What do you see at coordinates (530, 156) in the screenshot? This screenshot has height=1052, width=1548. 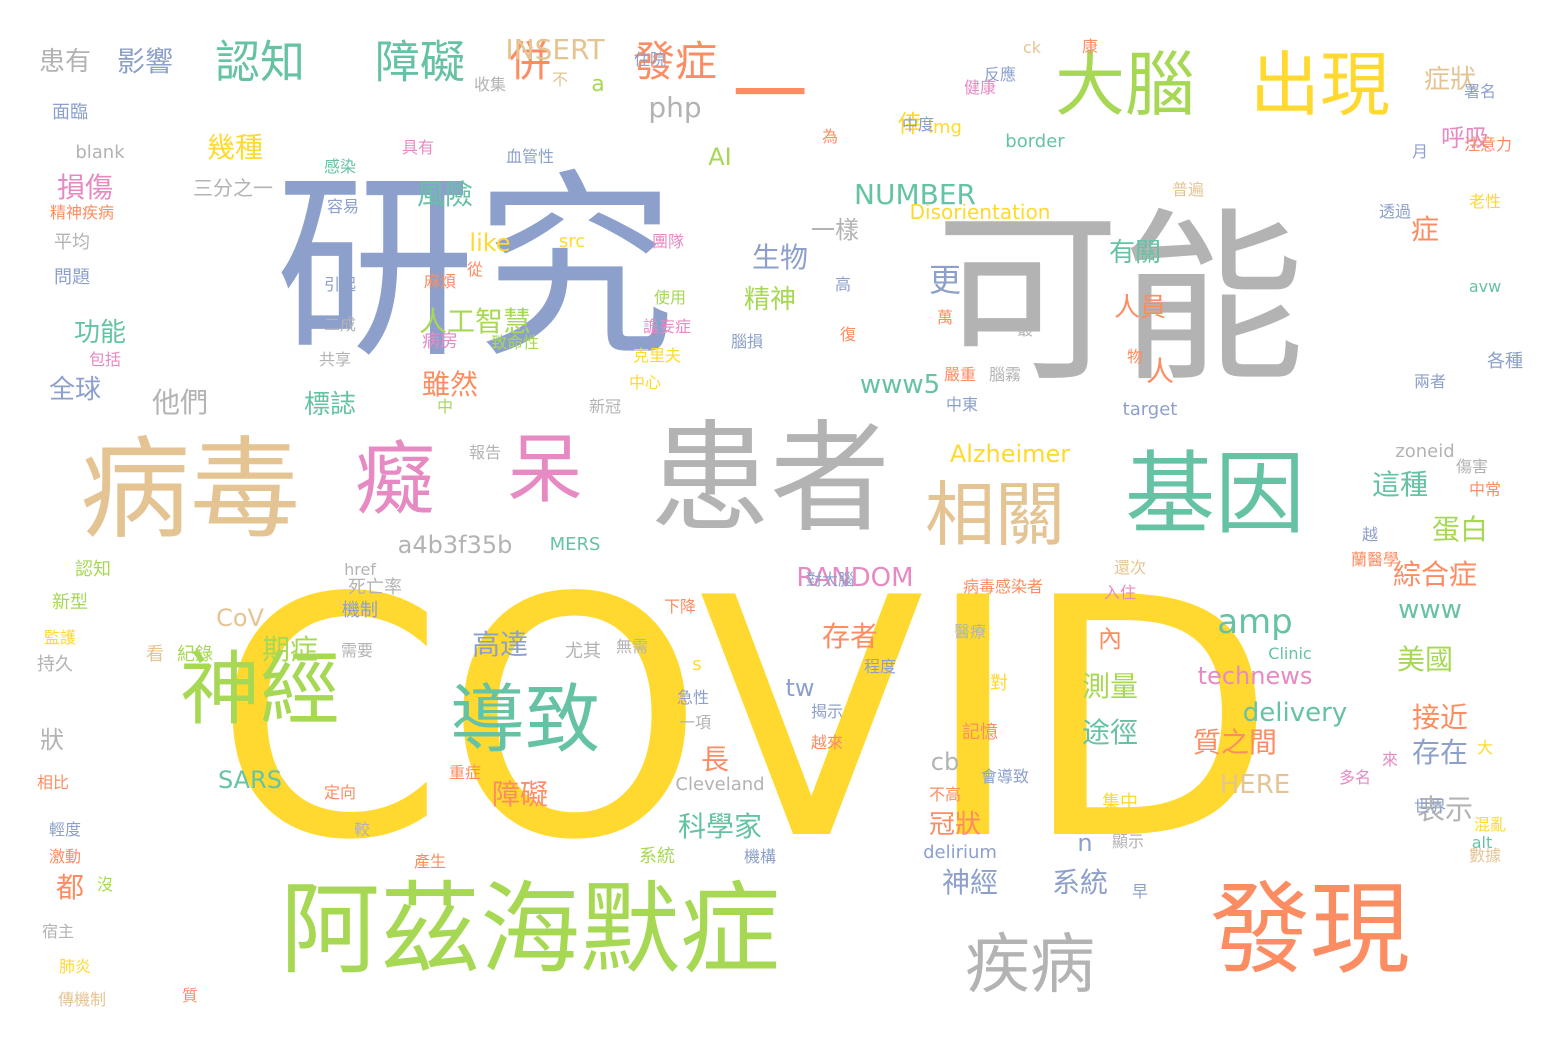 I see `cloud-word: 血管性` at bounding box center [530, 156].